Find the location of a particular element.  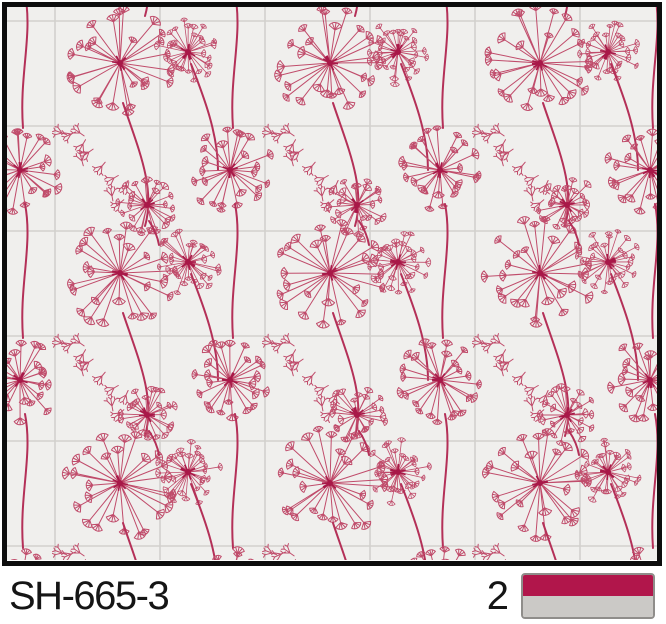

swatch-color-top is located at coordinates (588, 585).